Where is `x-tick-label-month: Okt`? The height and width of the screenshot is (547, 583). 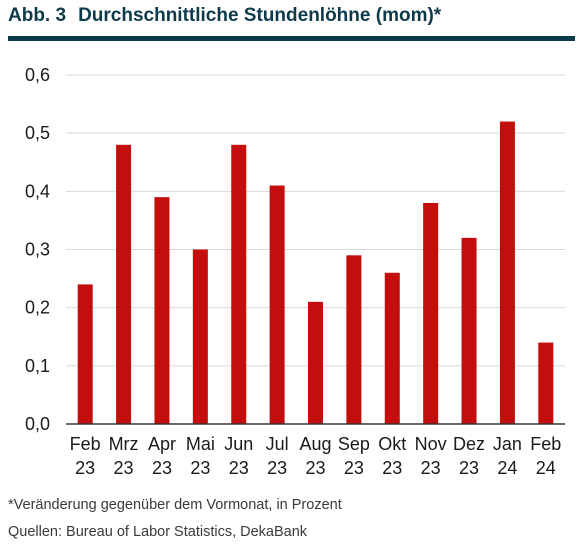
x-tick-label-month: Okt is located at coordinates (392, 444).